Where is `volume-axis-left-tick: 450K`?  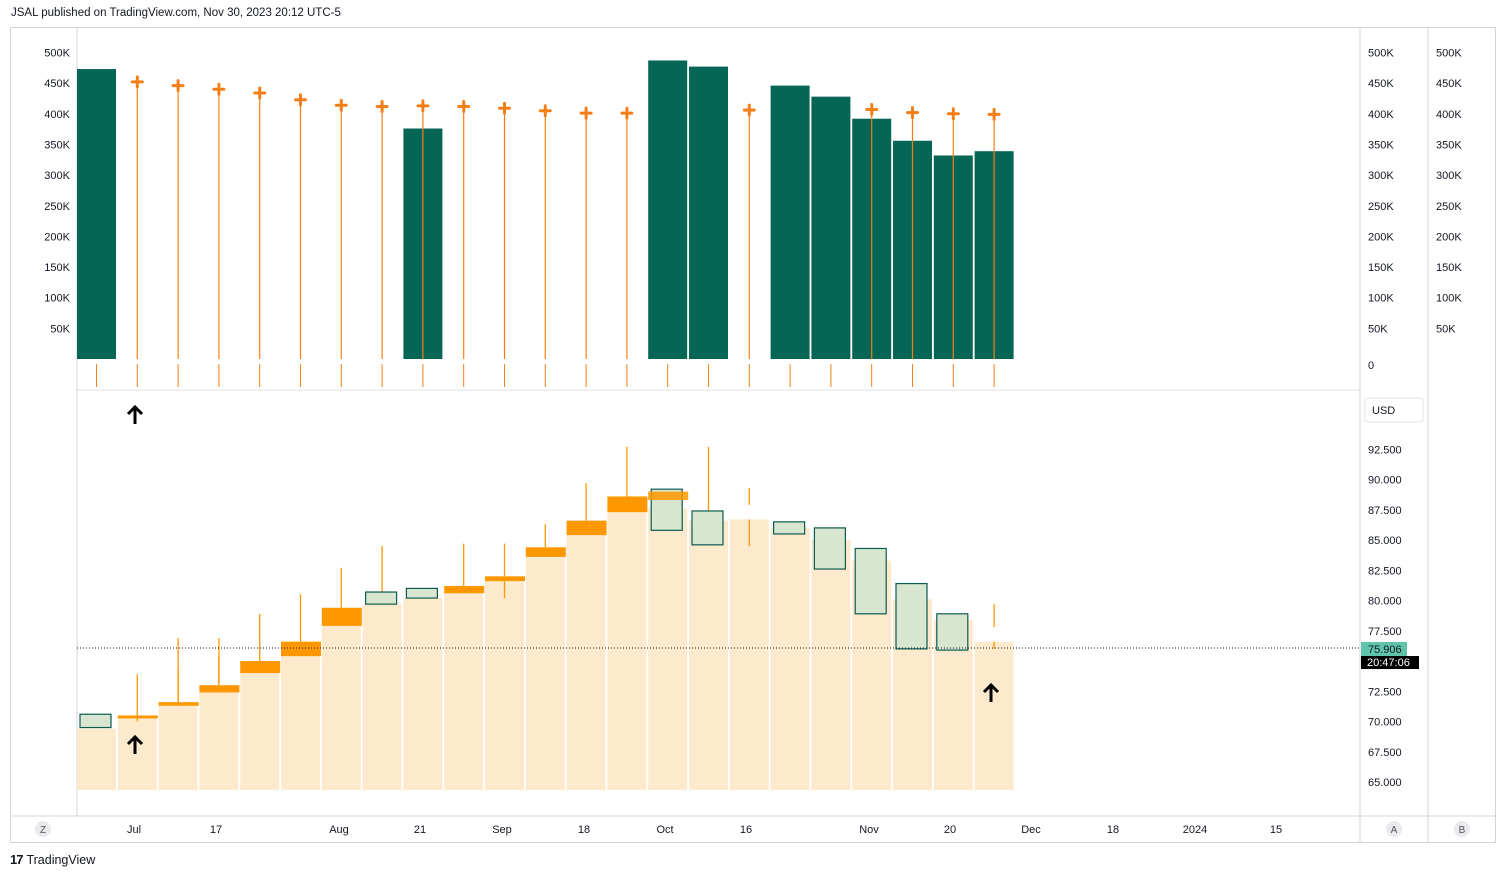
volume-axis-left-tick: 450K is located at coordinates (57, 84).